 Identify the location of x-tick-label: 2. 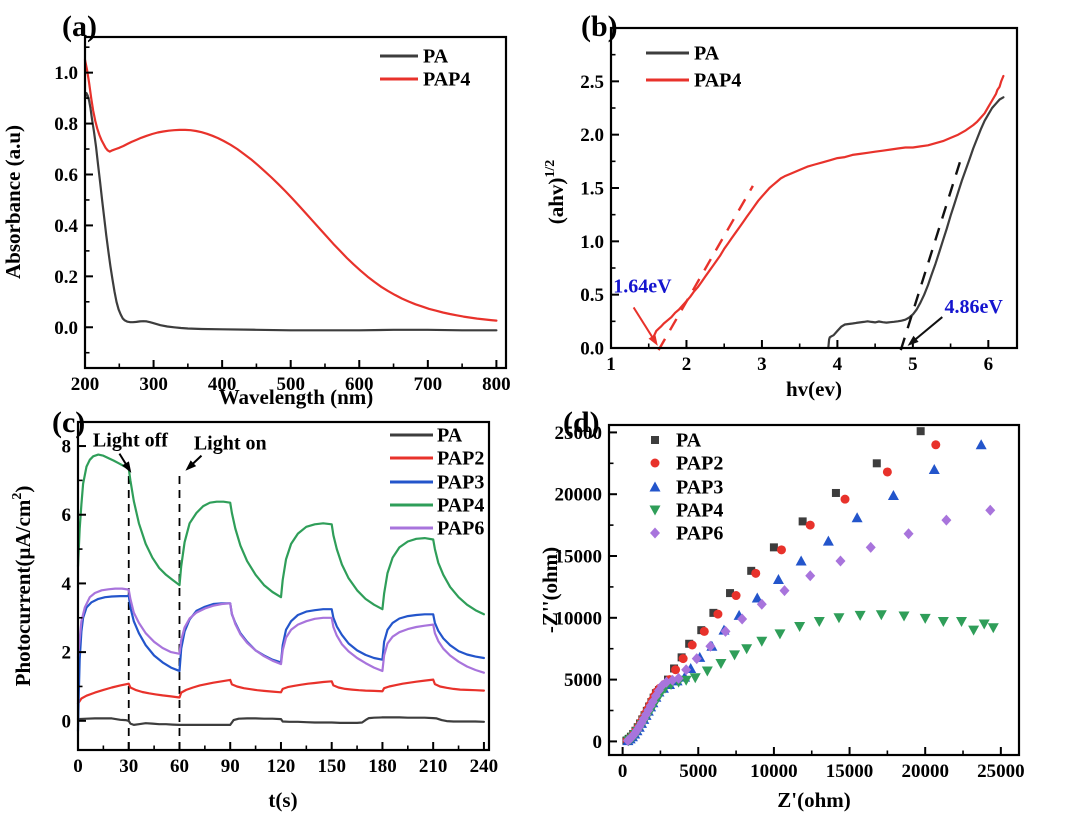
(687, 364).